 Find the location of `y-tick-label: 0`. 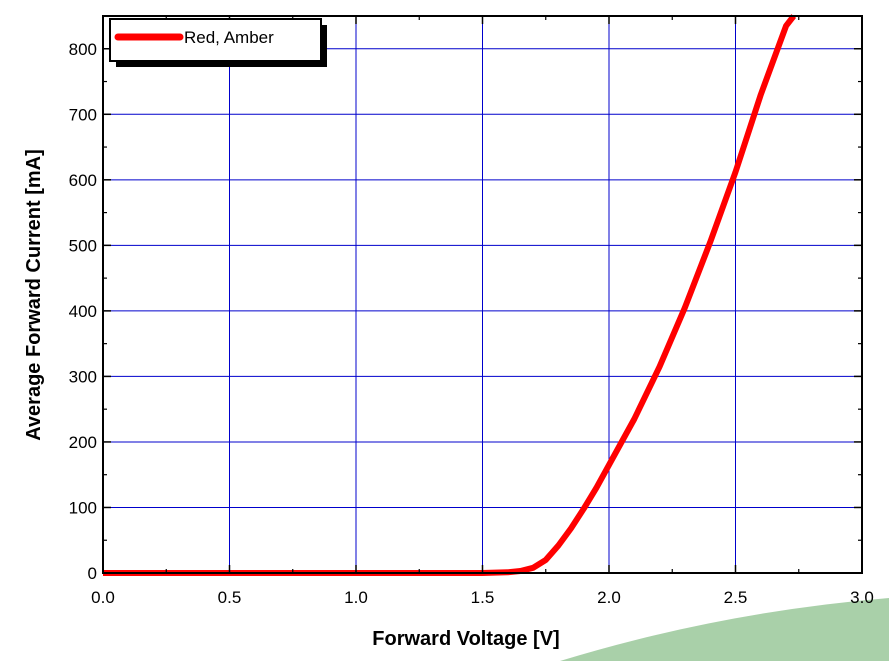

y-tick-label: 0 is located at coordinates (92, 573).